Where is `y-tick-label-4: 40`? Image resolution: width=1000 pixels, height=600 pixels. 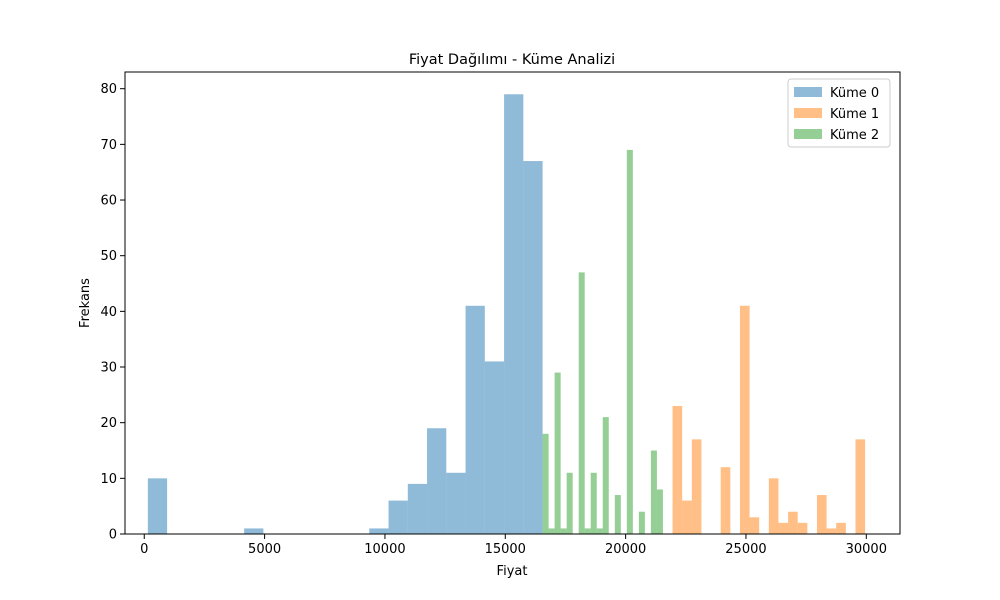 y-tick-label-4: 40 is located at coordinates (108, 312).